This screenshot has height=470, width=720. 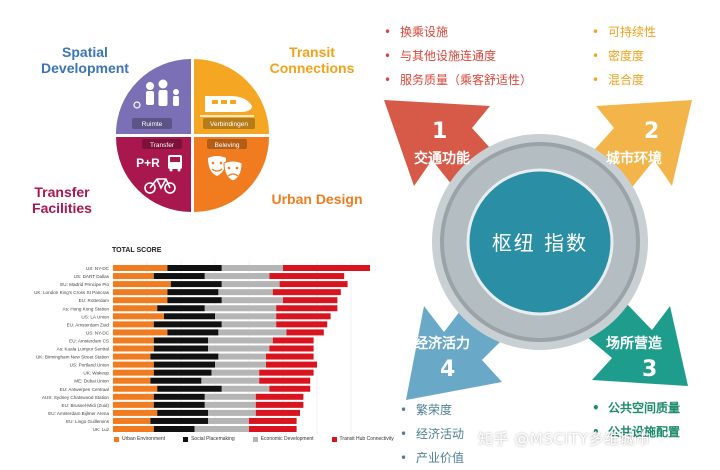 I want to click on legend-label: Social Placemaking, so click(x=213, y=439).